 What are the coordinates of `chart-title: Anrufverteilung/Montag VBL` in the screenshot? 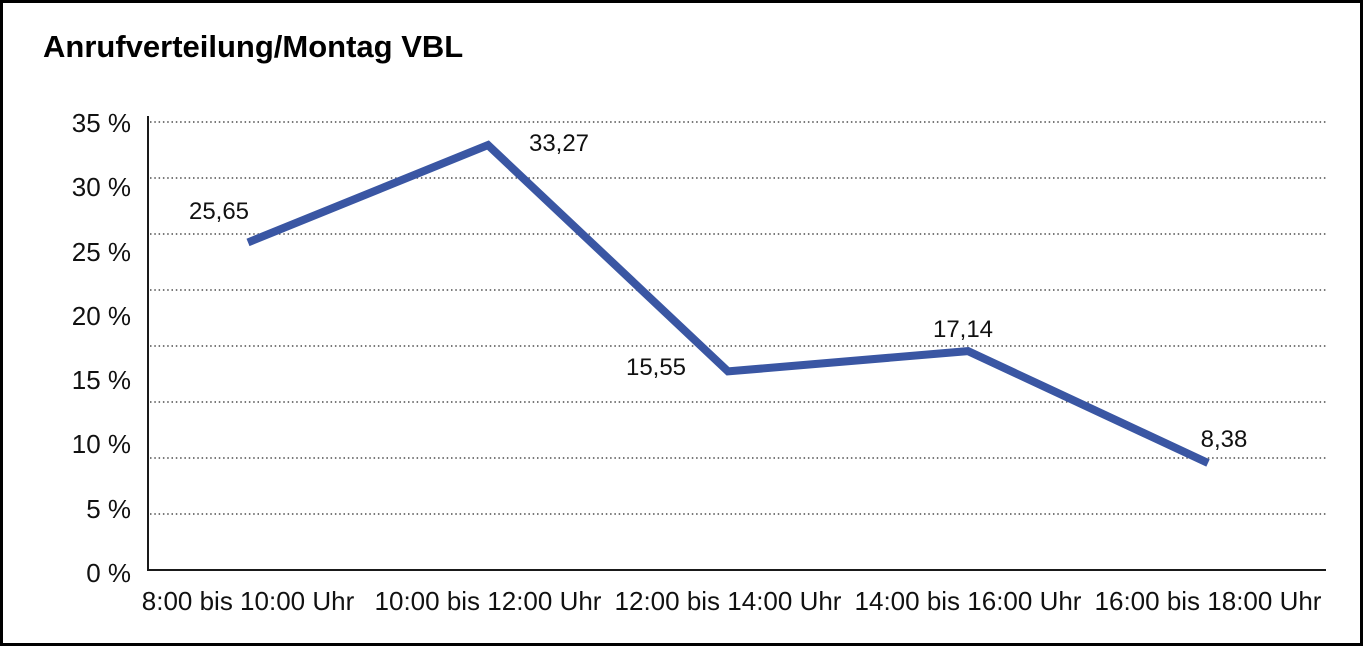 It's located at (253, 46).